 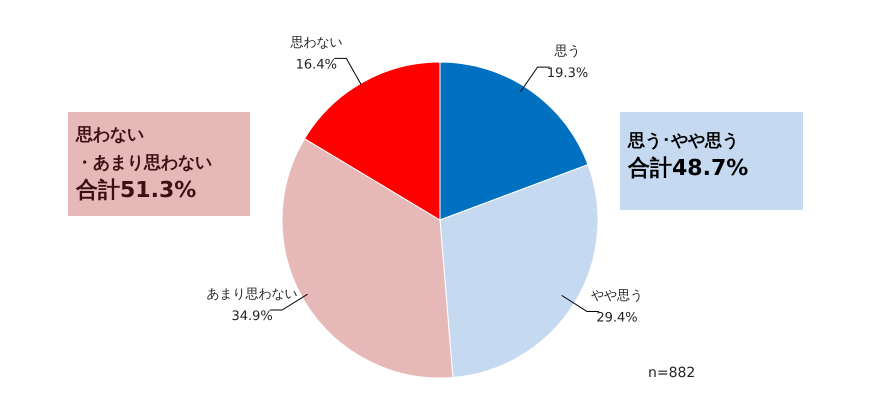 I want to click on data-label: 34.9%, so click(x=252, y=316).